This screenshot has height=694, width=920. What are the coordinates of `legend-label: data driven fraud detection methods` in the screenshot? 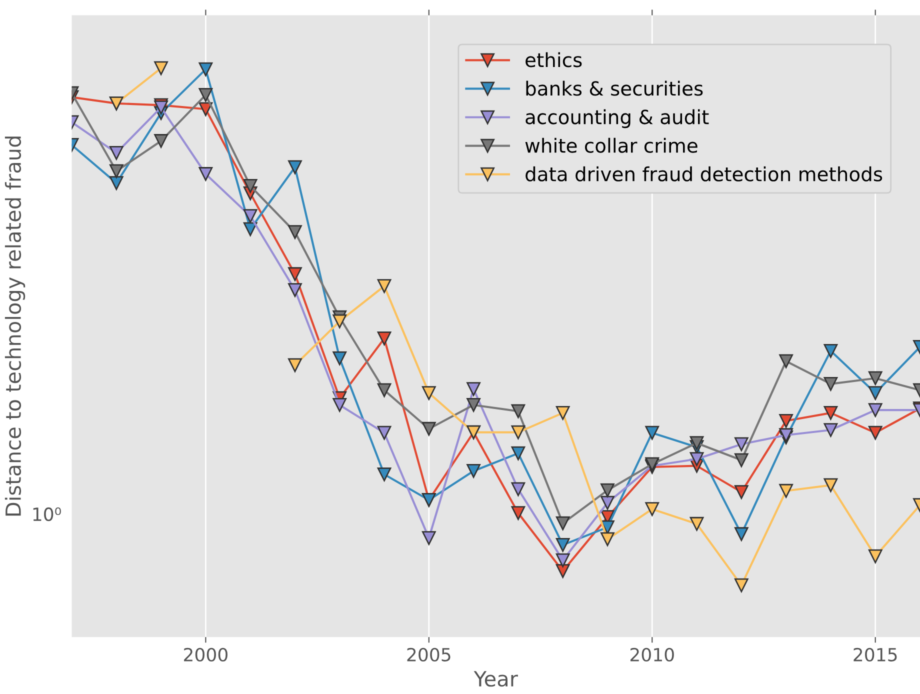 It's located at (704, 174).